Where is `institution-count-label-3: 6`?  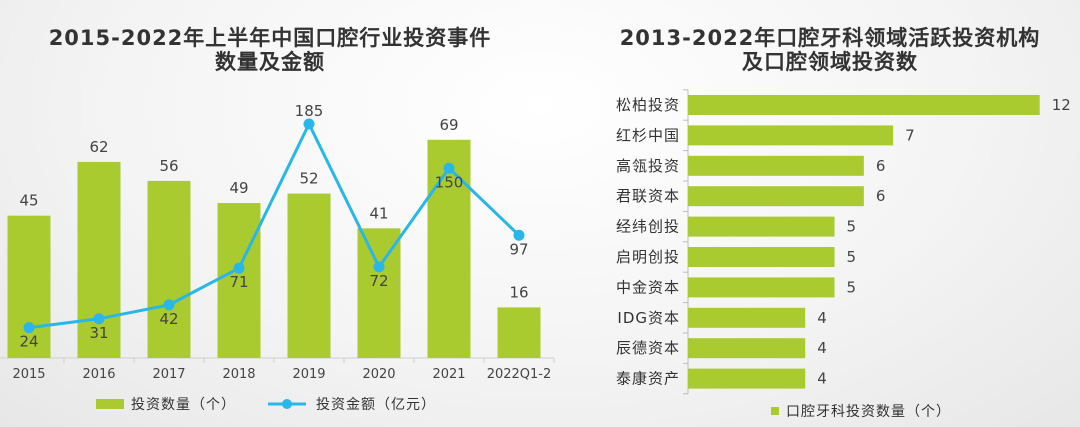
institution-count-label-3: 6 is located at coordinates (881, 166).